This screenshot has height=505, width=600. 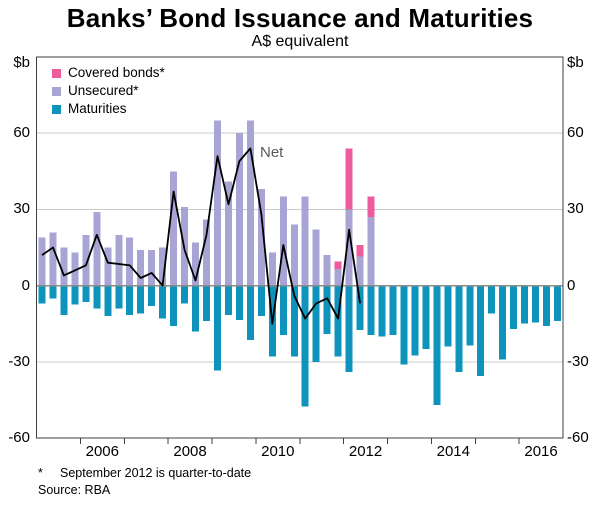 What do you see at coordinates (514, 307) in the screenshot?
I see `maturity-bar-2015Q4` at bounding box center [514, 307].